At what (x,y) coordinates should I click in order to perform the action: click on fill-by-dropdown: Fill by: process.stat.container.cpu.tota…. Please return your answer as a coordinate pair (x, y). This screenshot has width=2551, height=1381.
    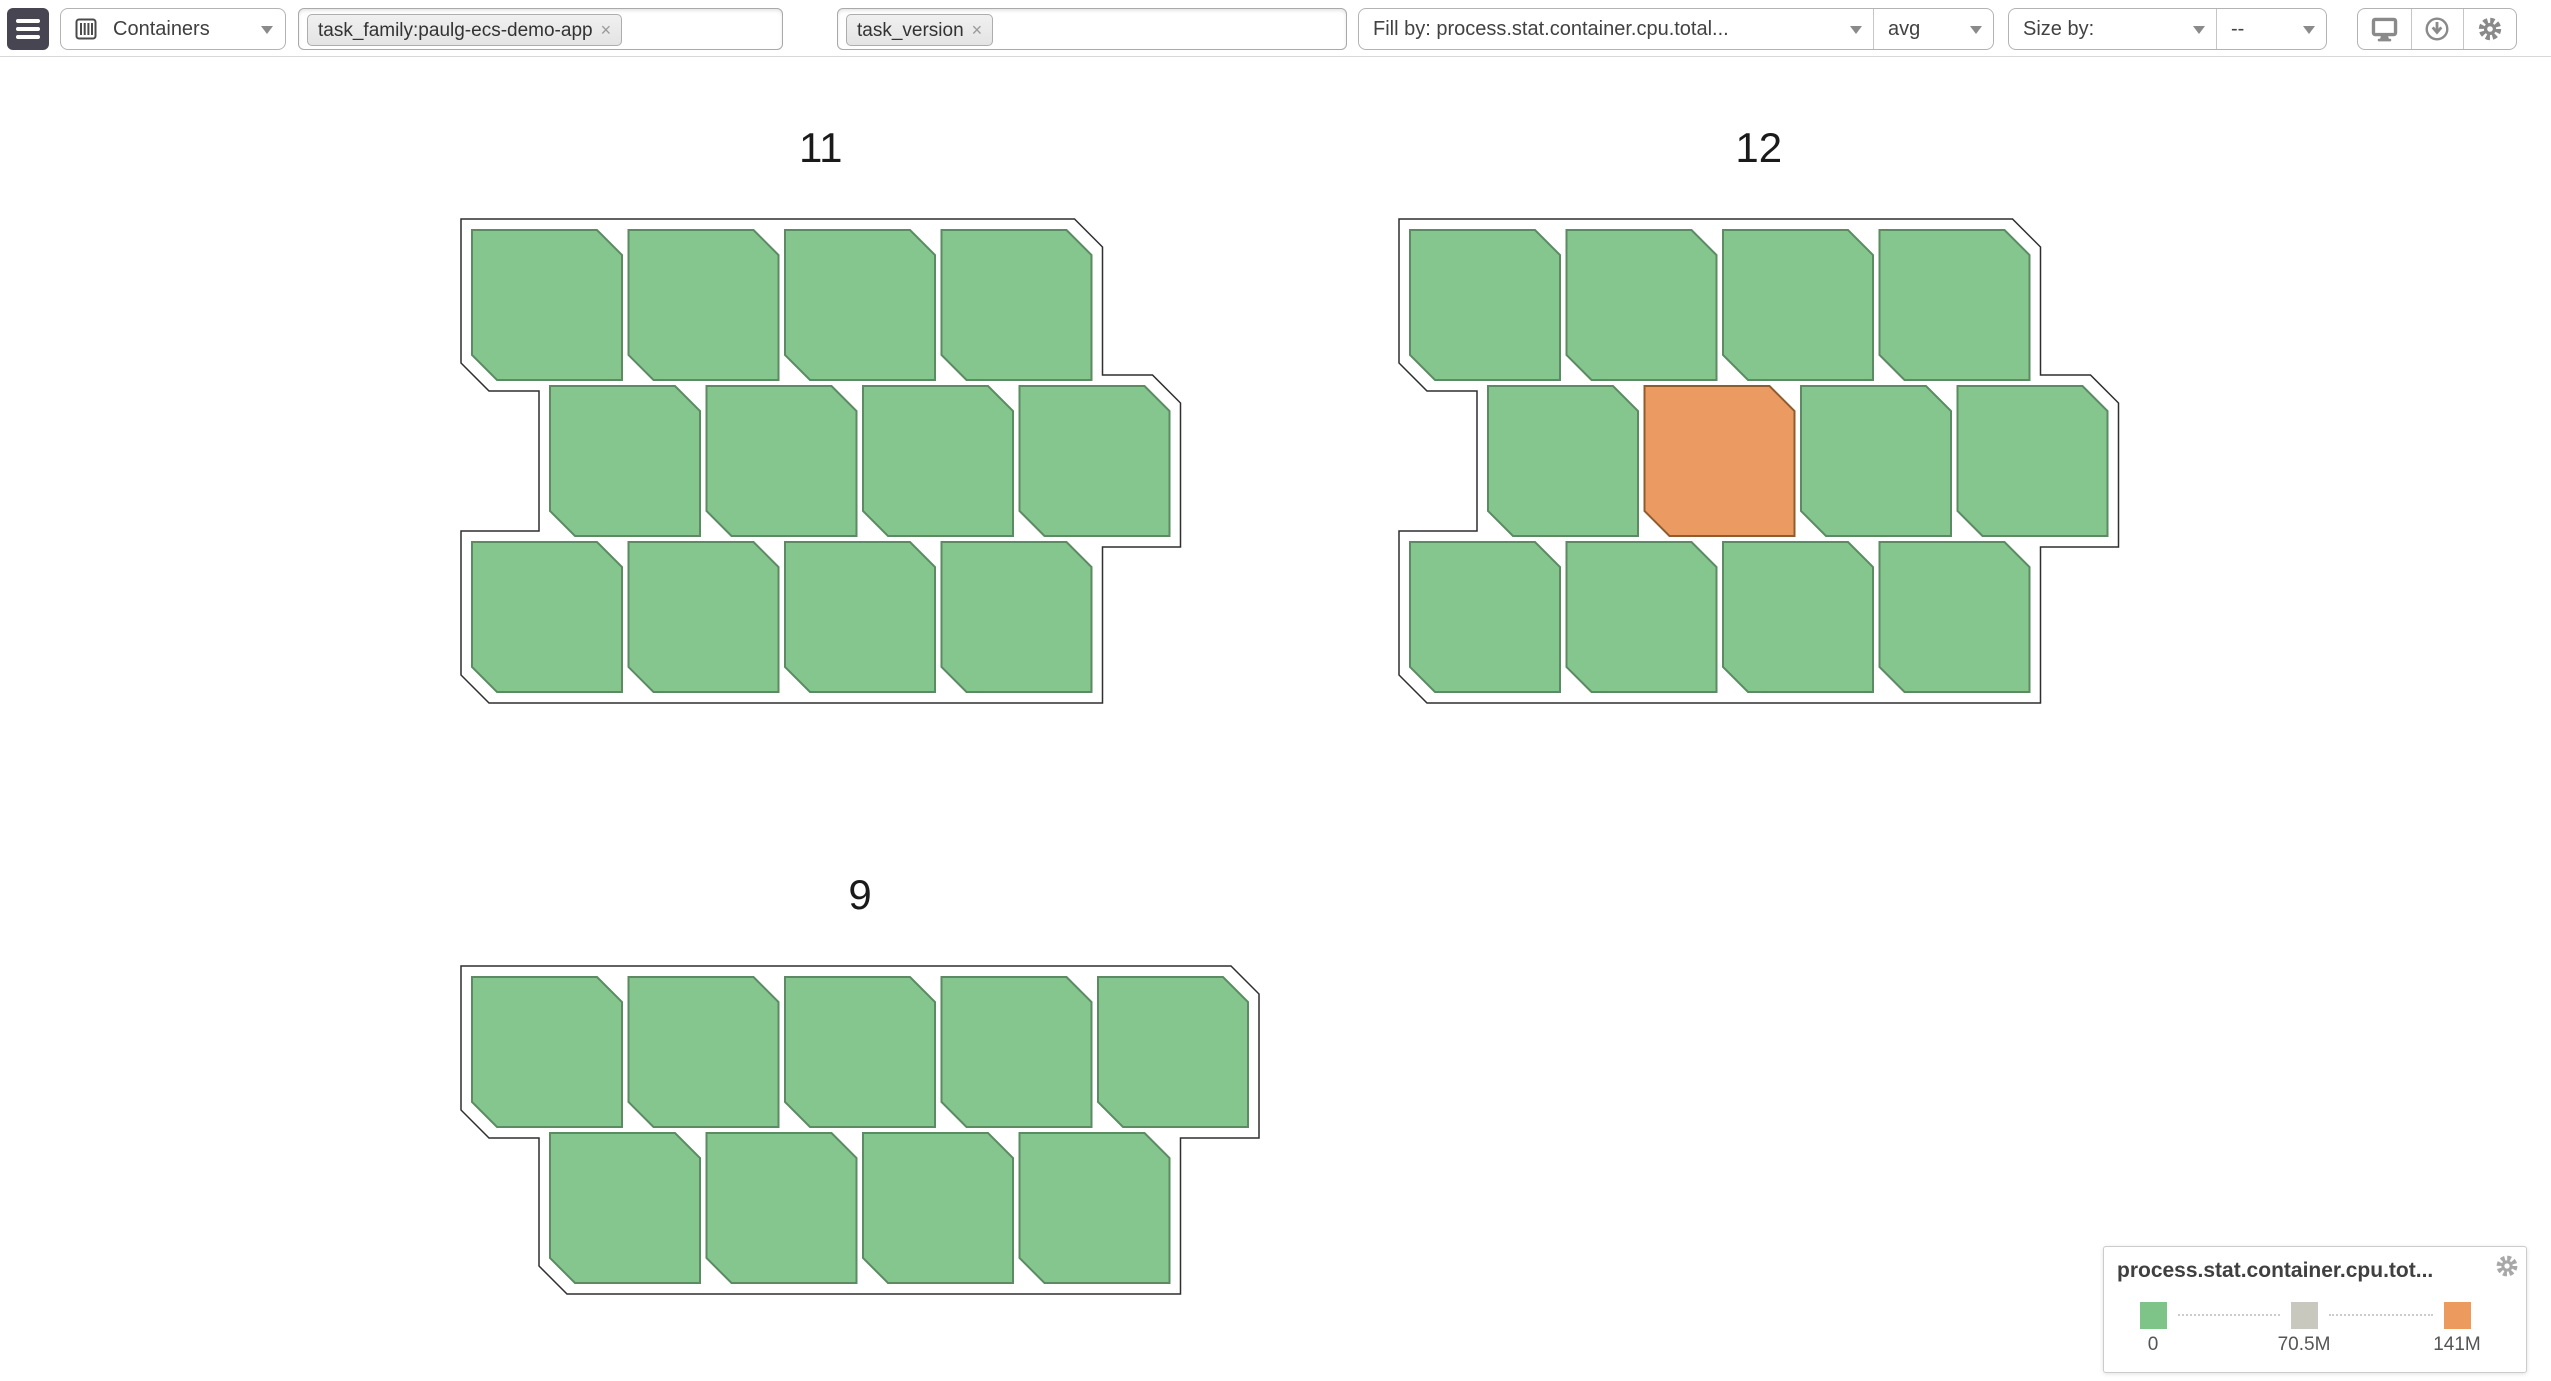
    Looking at the image, I should click on (1616, 29).